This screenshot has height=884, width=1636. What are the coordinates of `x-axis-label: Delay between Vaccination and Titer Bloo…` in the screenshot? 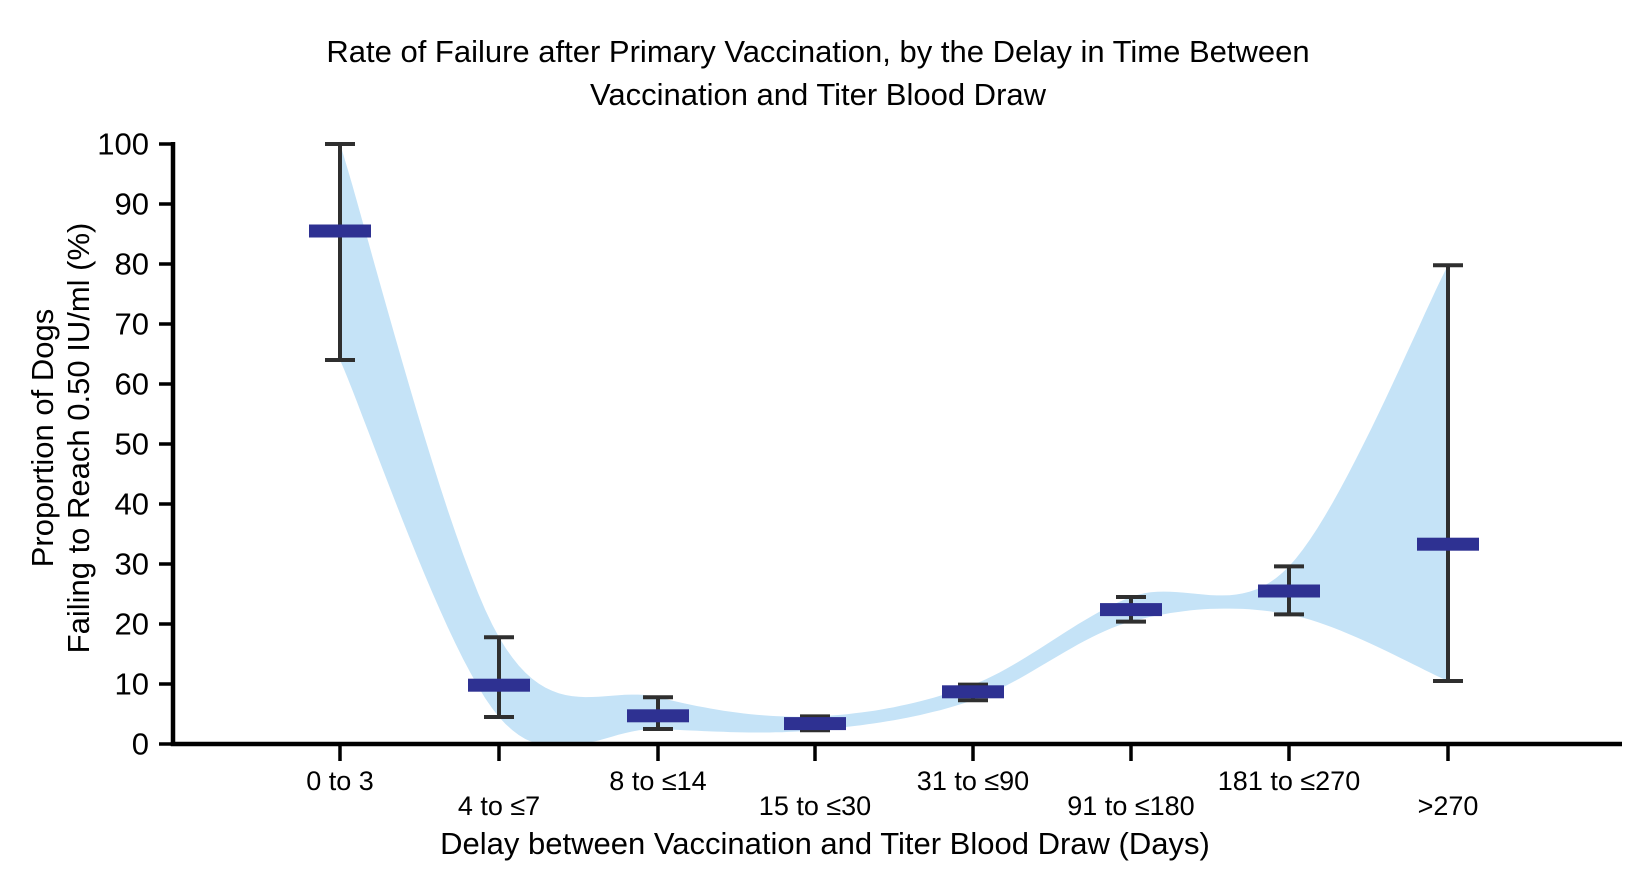 It's located at (825, 843).